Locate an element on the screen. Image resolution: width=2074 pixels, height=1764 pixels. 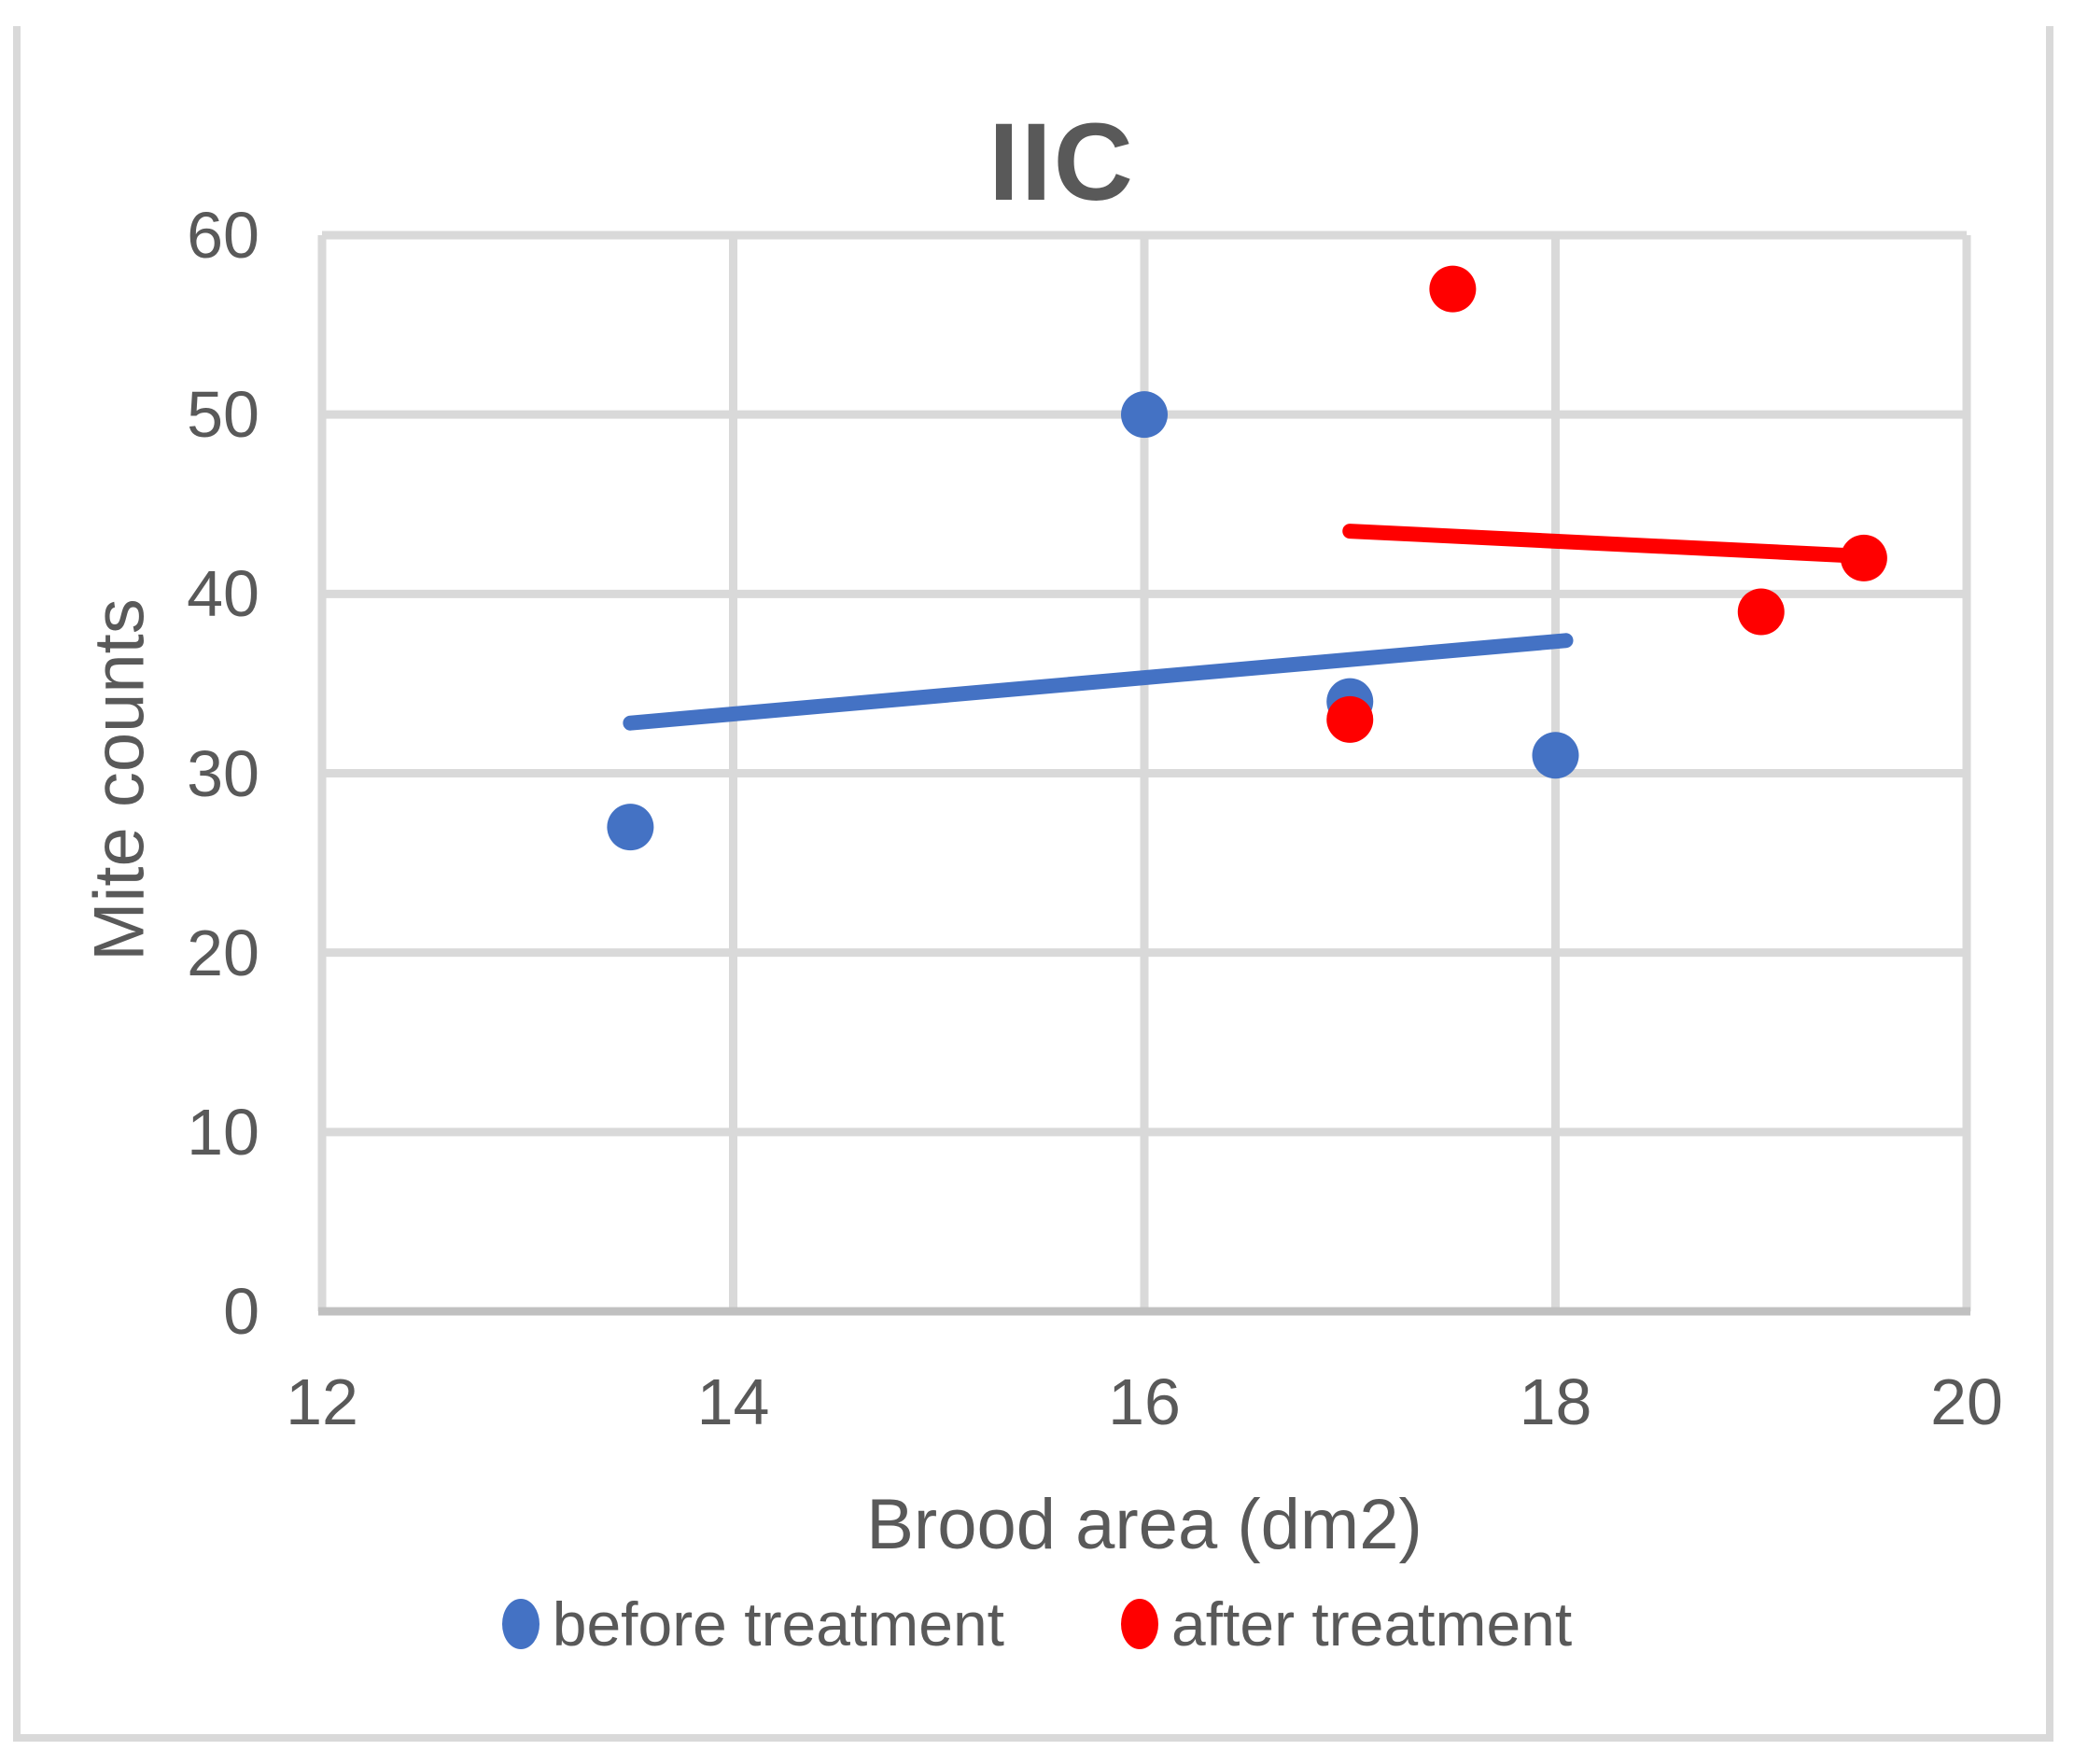
legend-label-before-treatment: before treatment is located at coordinates (779, 1624).